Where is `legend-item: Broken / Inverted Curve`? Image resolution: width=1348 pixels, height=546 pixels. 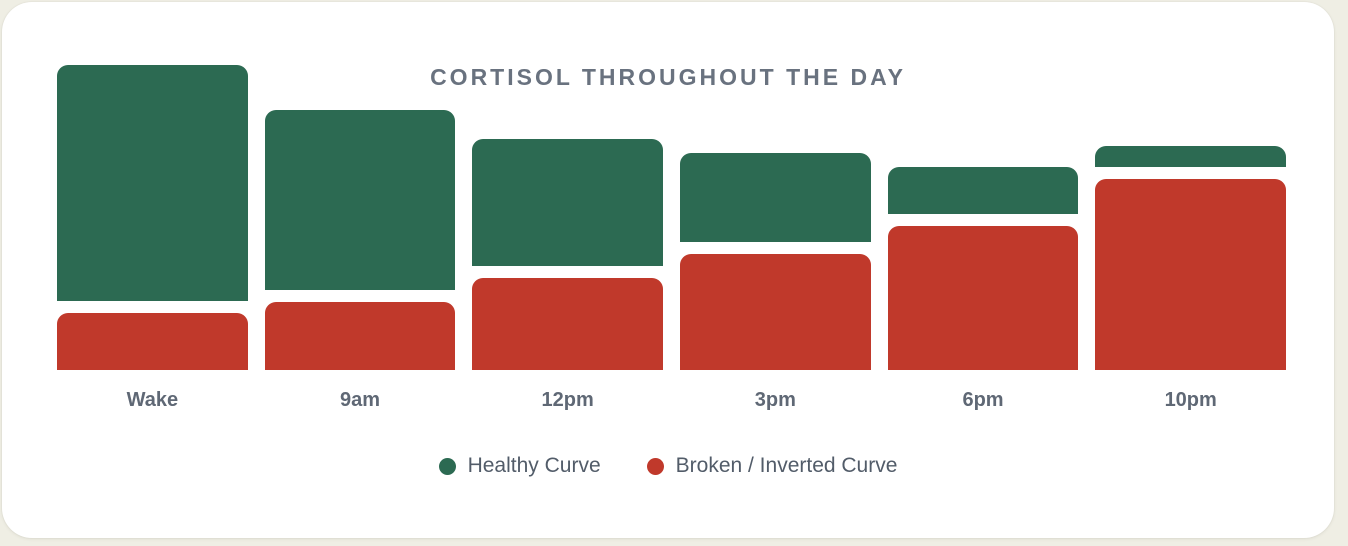 legend-item: Broken / Inverted Curve is located at coordinates (772, 466).